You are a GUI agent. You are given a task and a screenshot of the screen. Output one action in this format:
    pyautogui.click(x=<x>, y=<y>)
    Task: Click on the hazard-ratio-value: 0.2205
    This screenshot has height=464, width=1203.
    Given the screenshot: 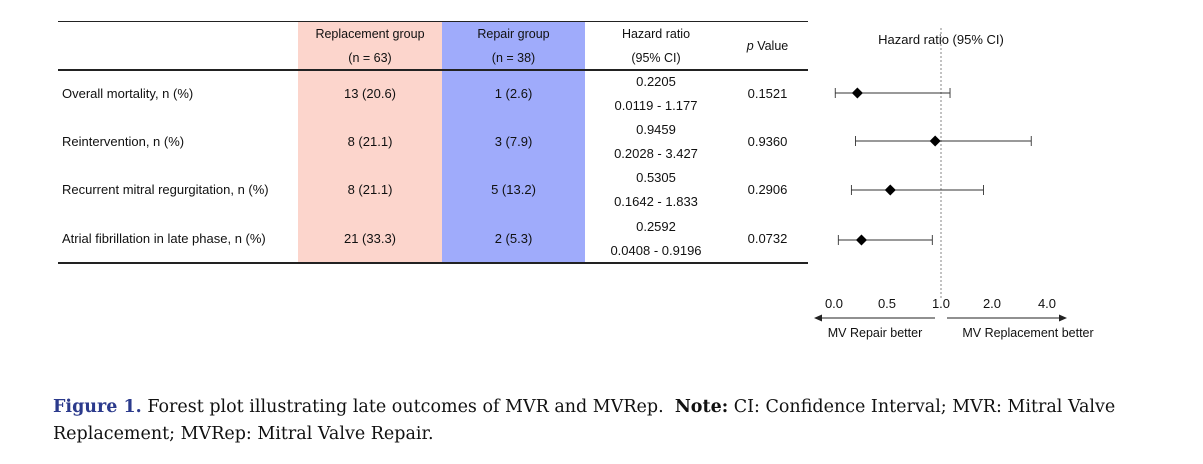 What is the action you would take?
    pyautogui.click(x=656, y=81)
    